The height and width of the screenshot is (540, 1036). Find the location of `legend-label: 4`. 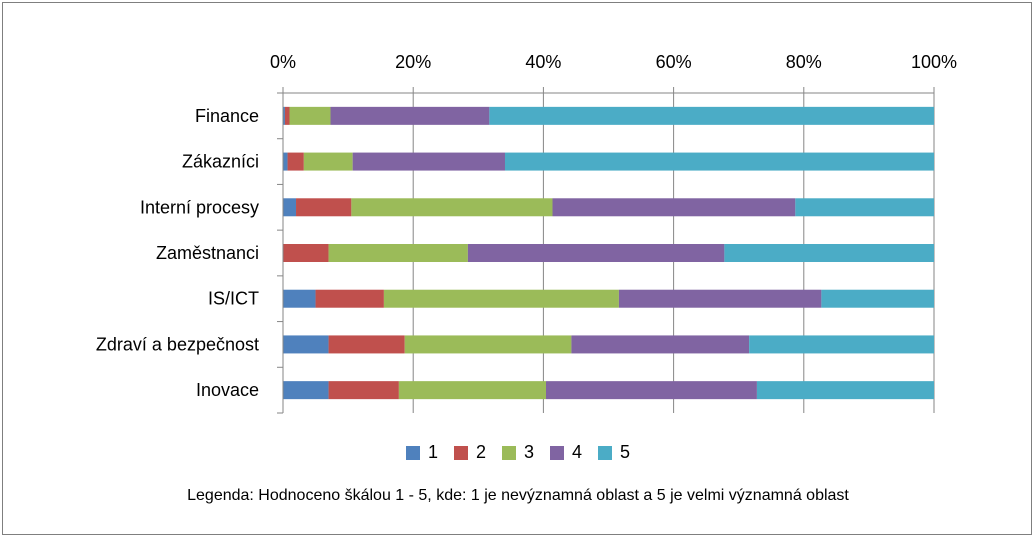

legend-label: 4 is located at coordinates (577, 452).